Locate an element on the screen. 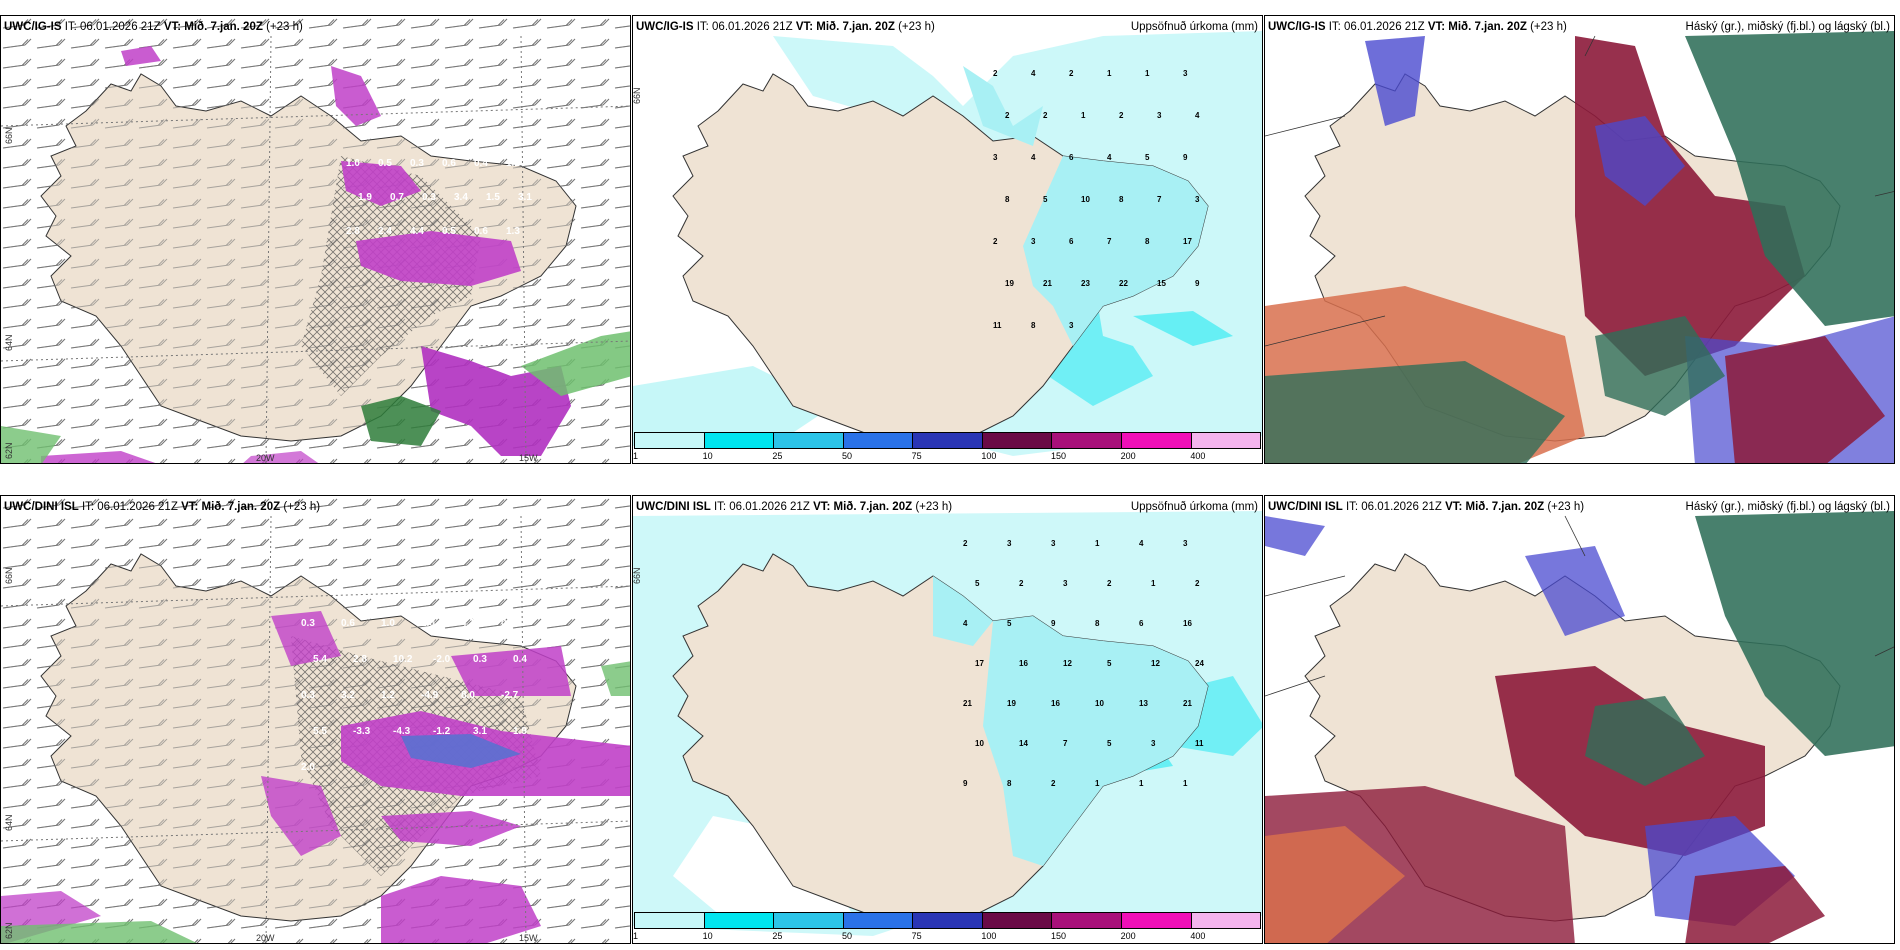 The height and width of the screenshot is (950, 1900). value-label: 1.5 is located at coordinates (493, 197).